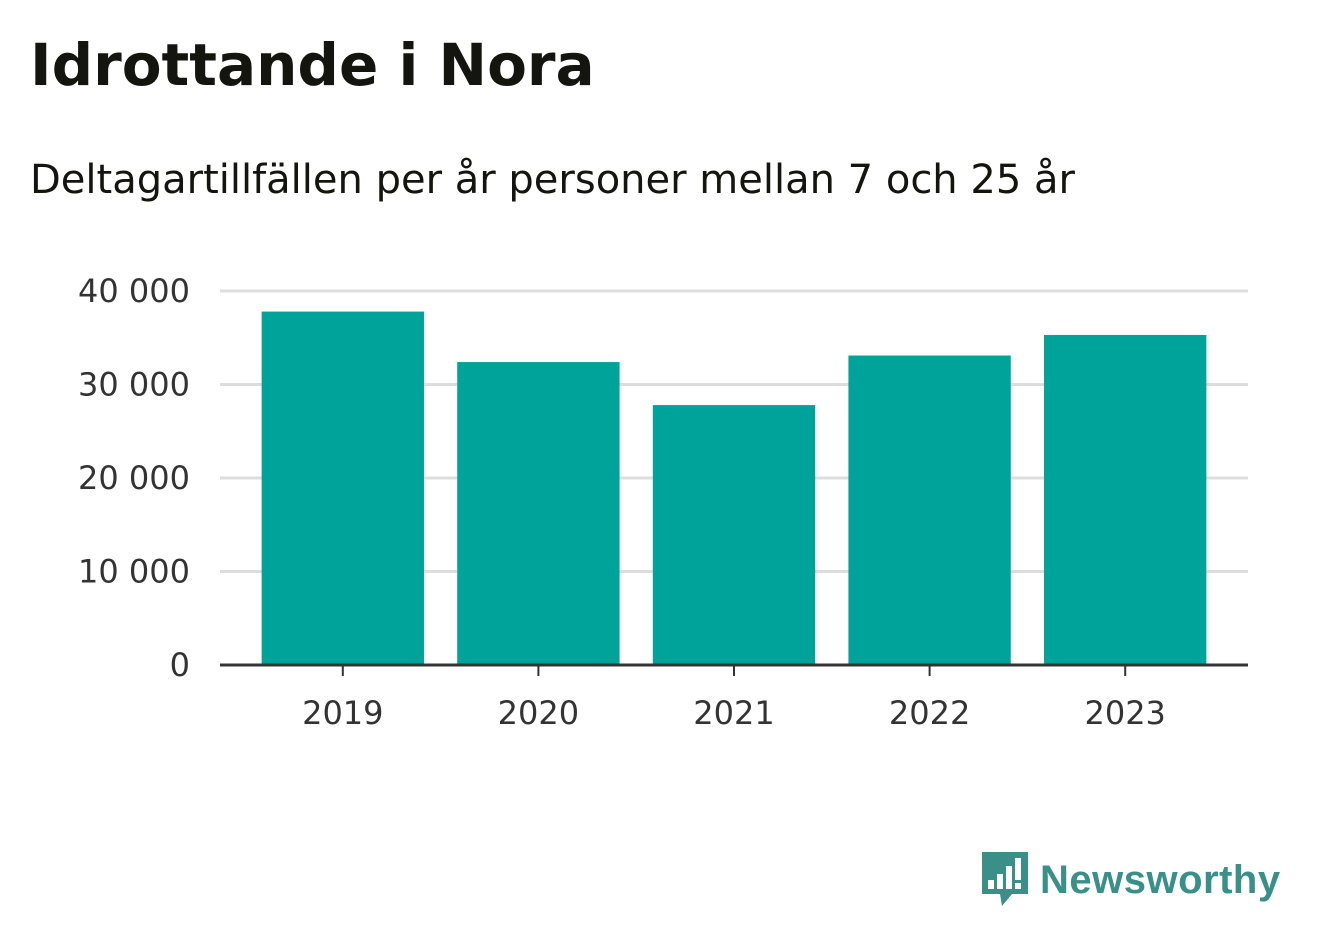  What do you see at coordinates (134, 478) in the screenshot?
I see `y-tick-label: 20 000` at bounding box center [134, 478].